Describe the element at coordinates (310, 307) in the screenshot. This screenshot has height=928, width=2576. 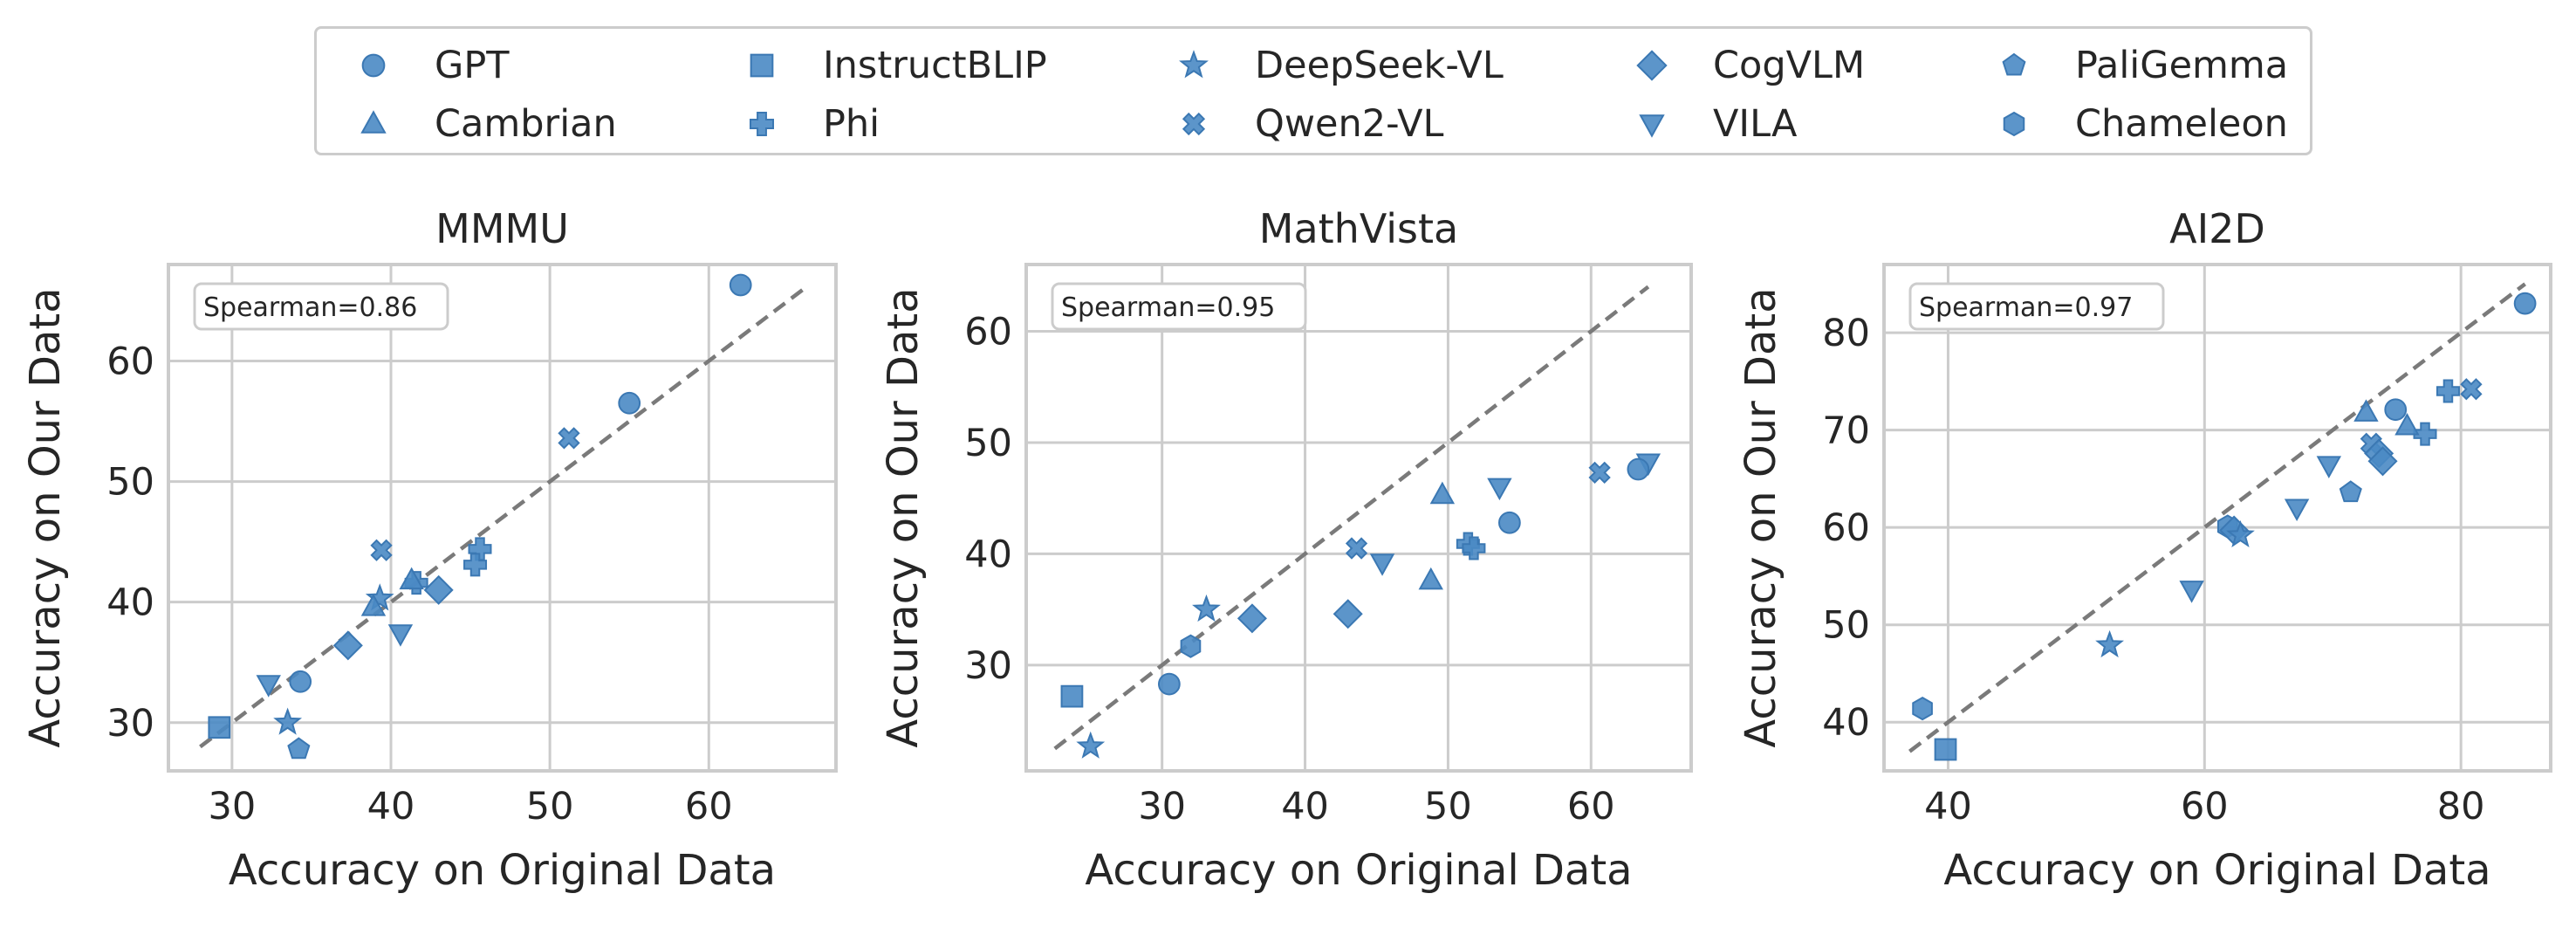
I see `spearman-annotation: Spearman=0.86` at that location.